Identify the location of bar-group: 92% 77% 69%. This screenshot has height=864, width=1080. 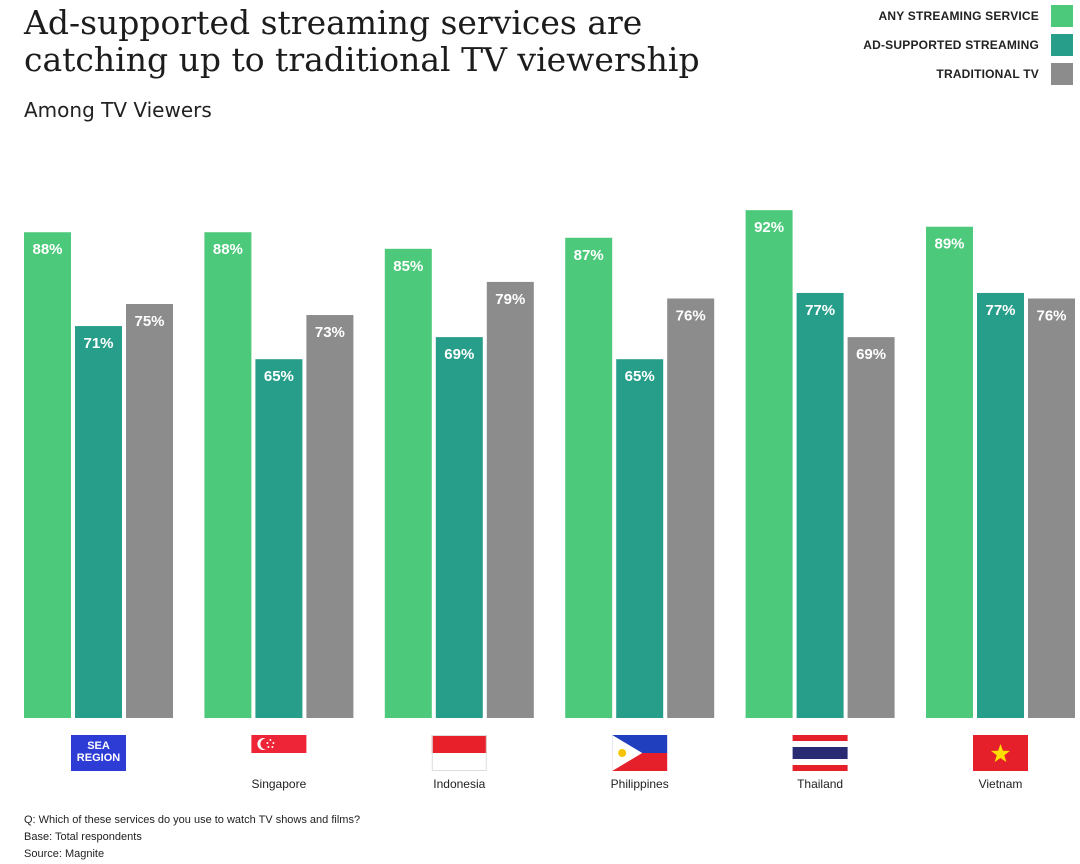
(820, 464).